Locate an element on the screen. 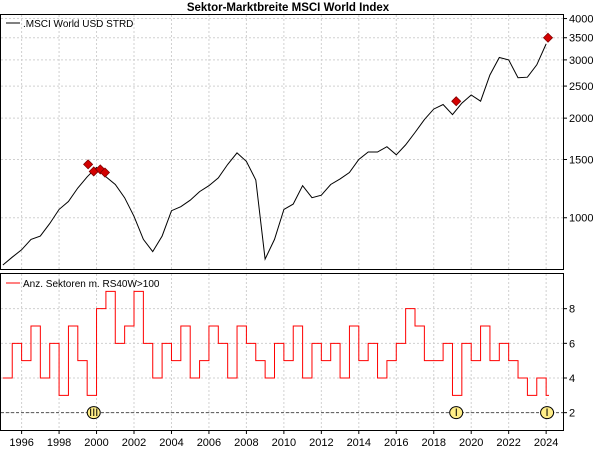  top-y-tick-label: 1500 is located at coordinates (581, 160).